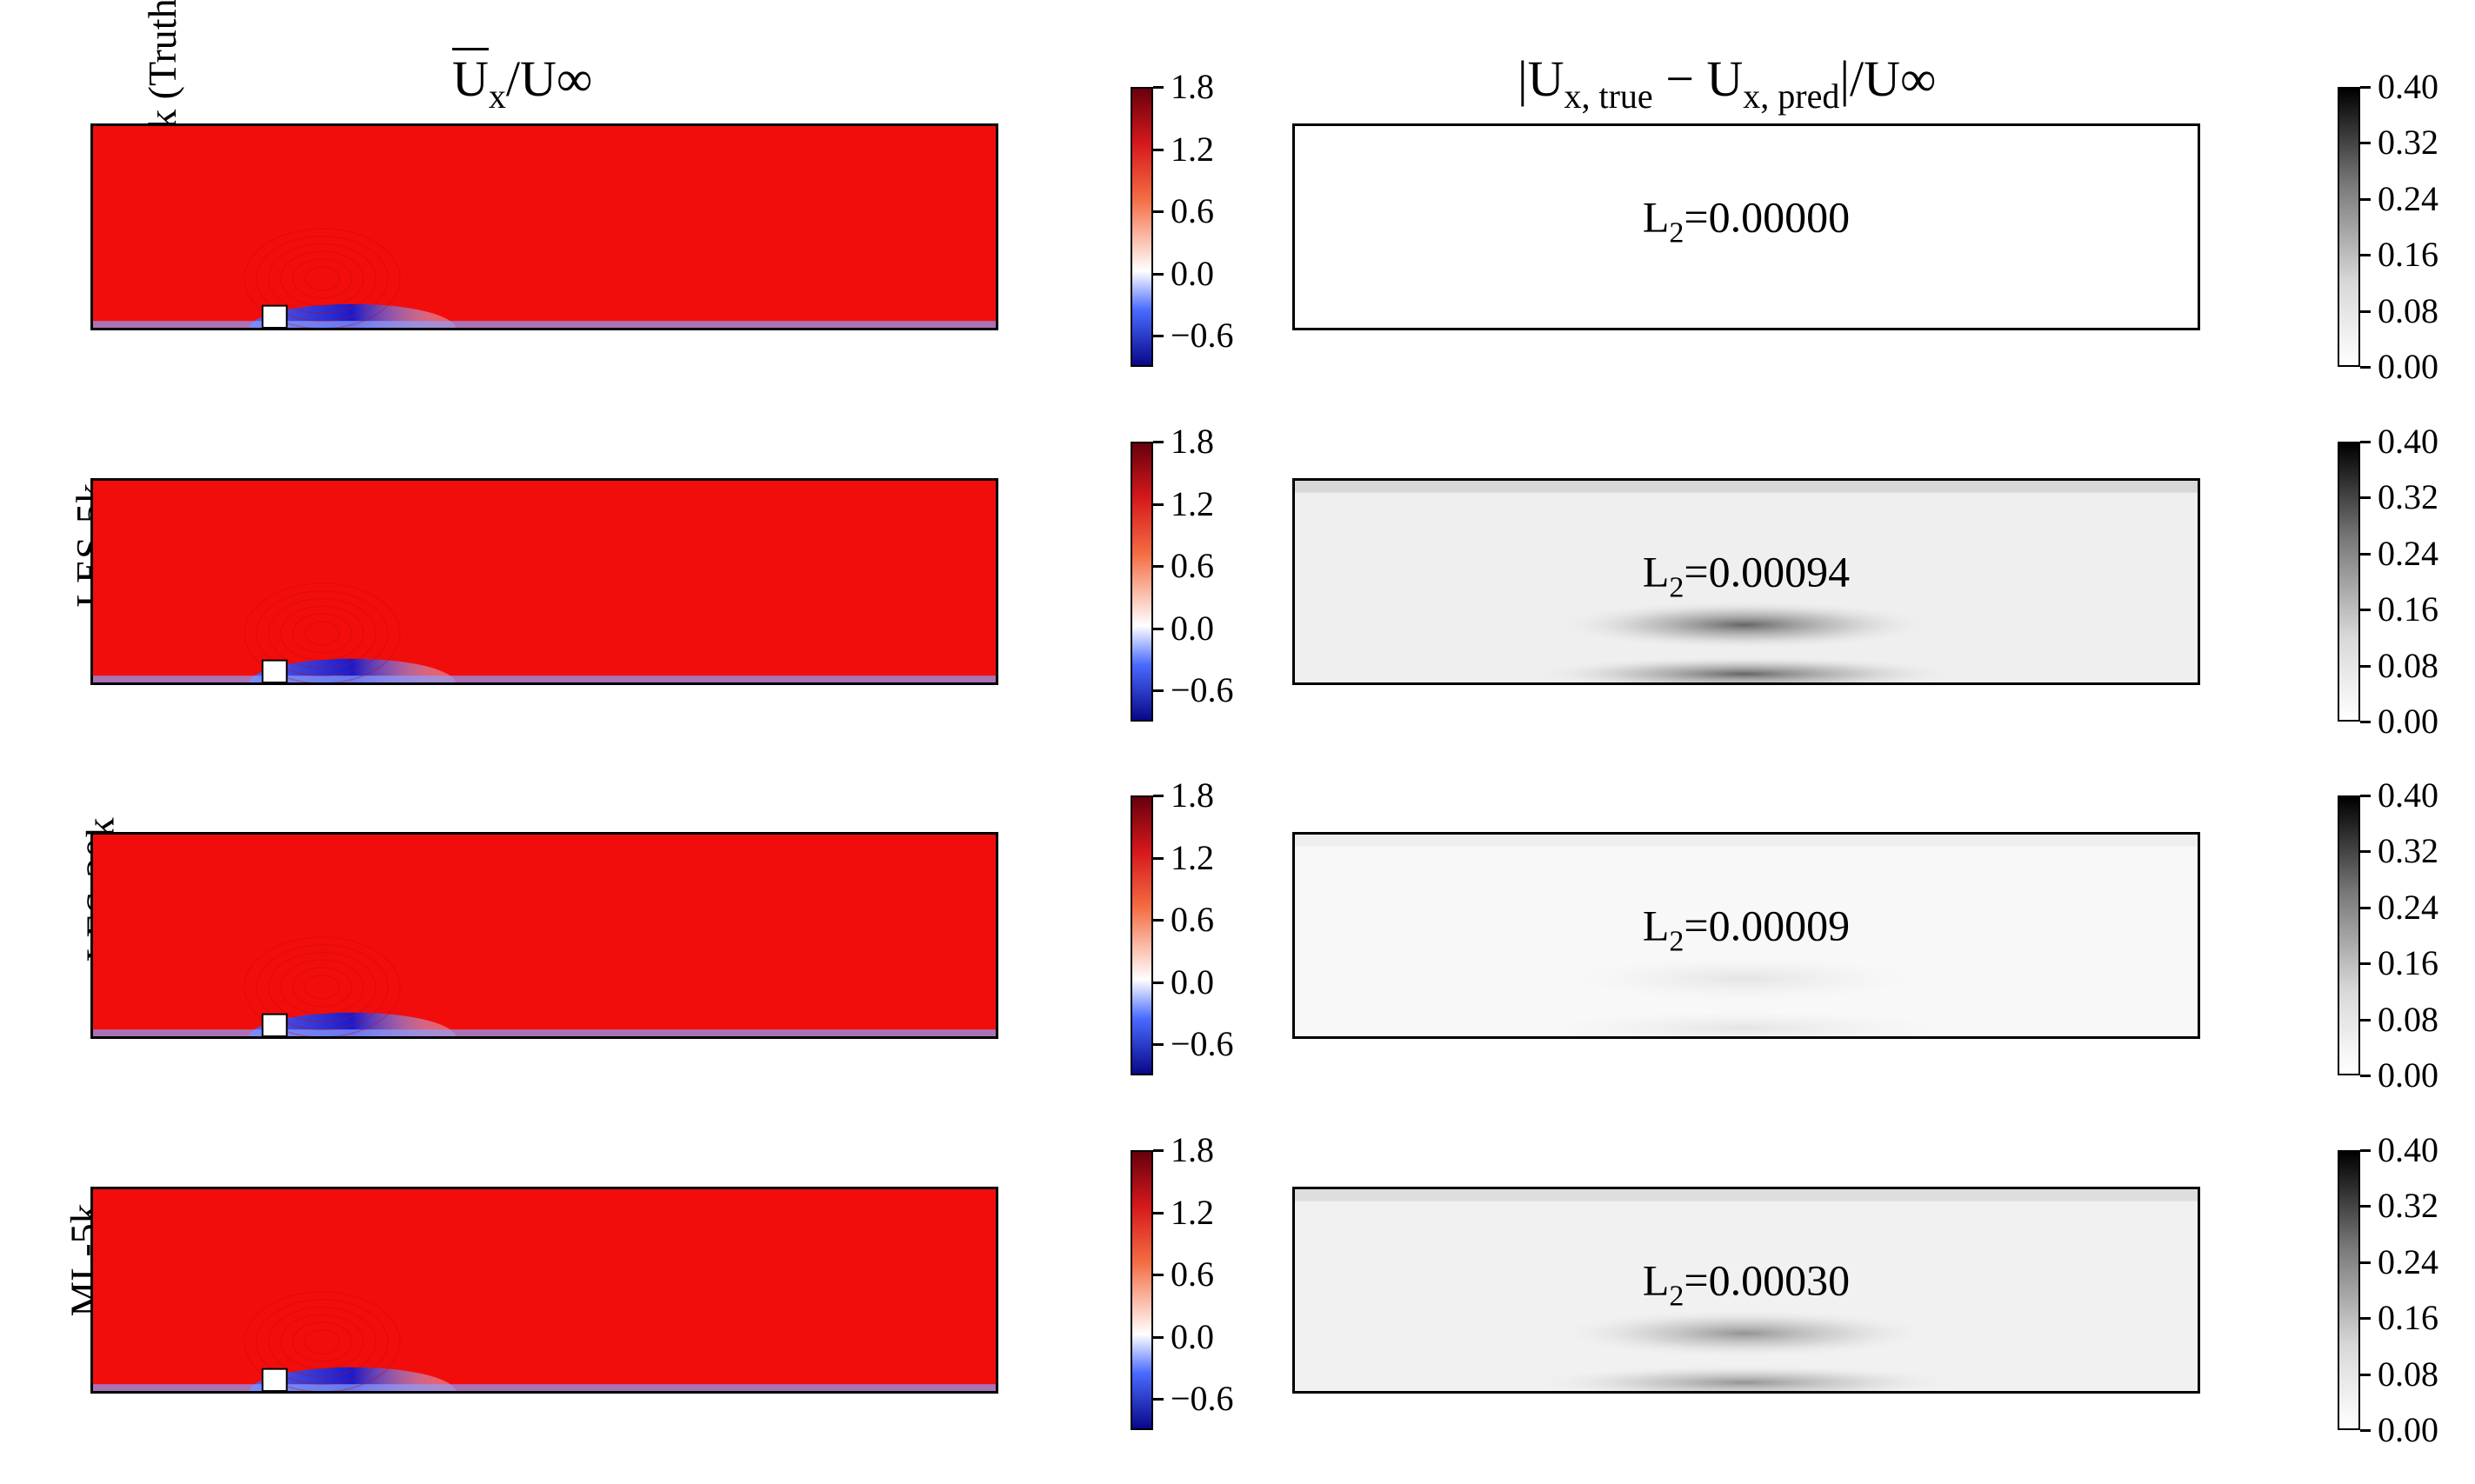  I want to click on error-top-band, so click(1746, 487).